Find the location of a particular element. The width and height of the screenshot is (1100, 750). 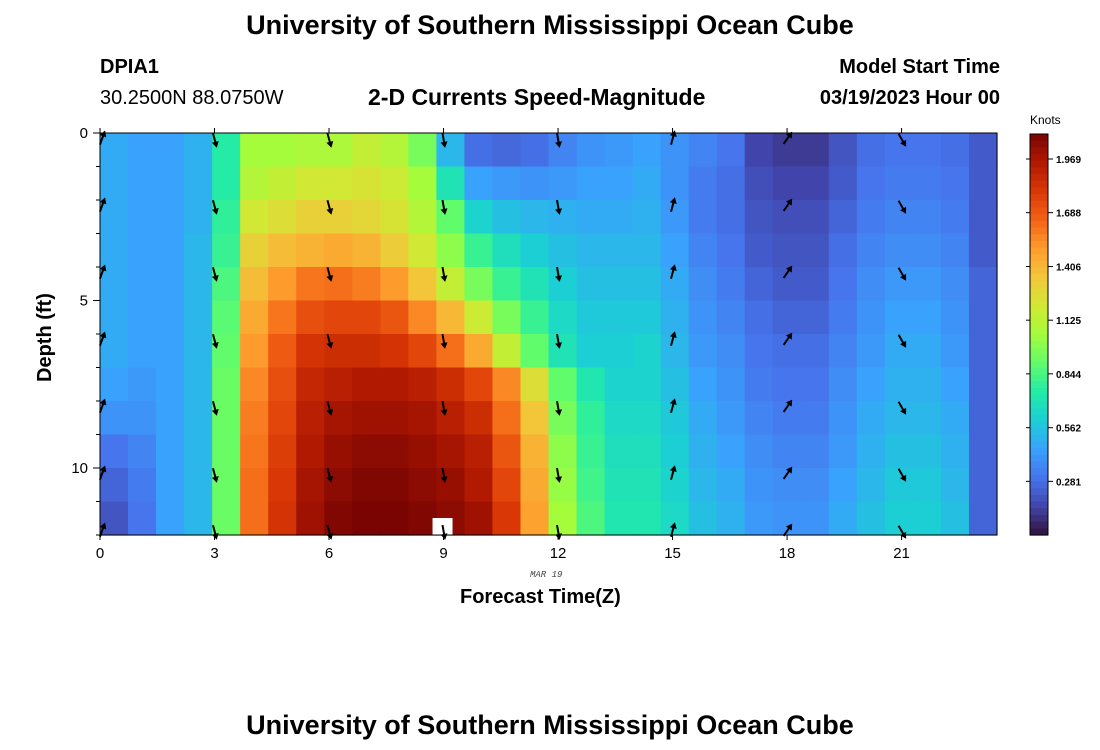

y-axis-title: Depth (ft) is located at coordinates (45, 337).